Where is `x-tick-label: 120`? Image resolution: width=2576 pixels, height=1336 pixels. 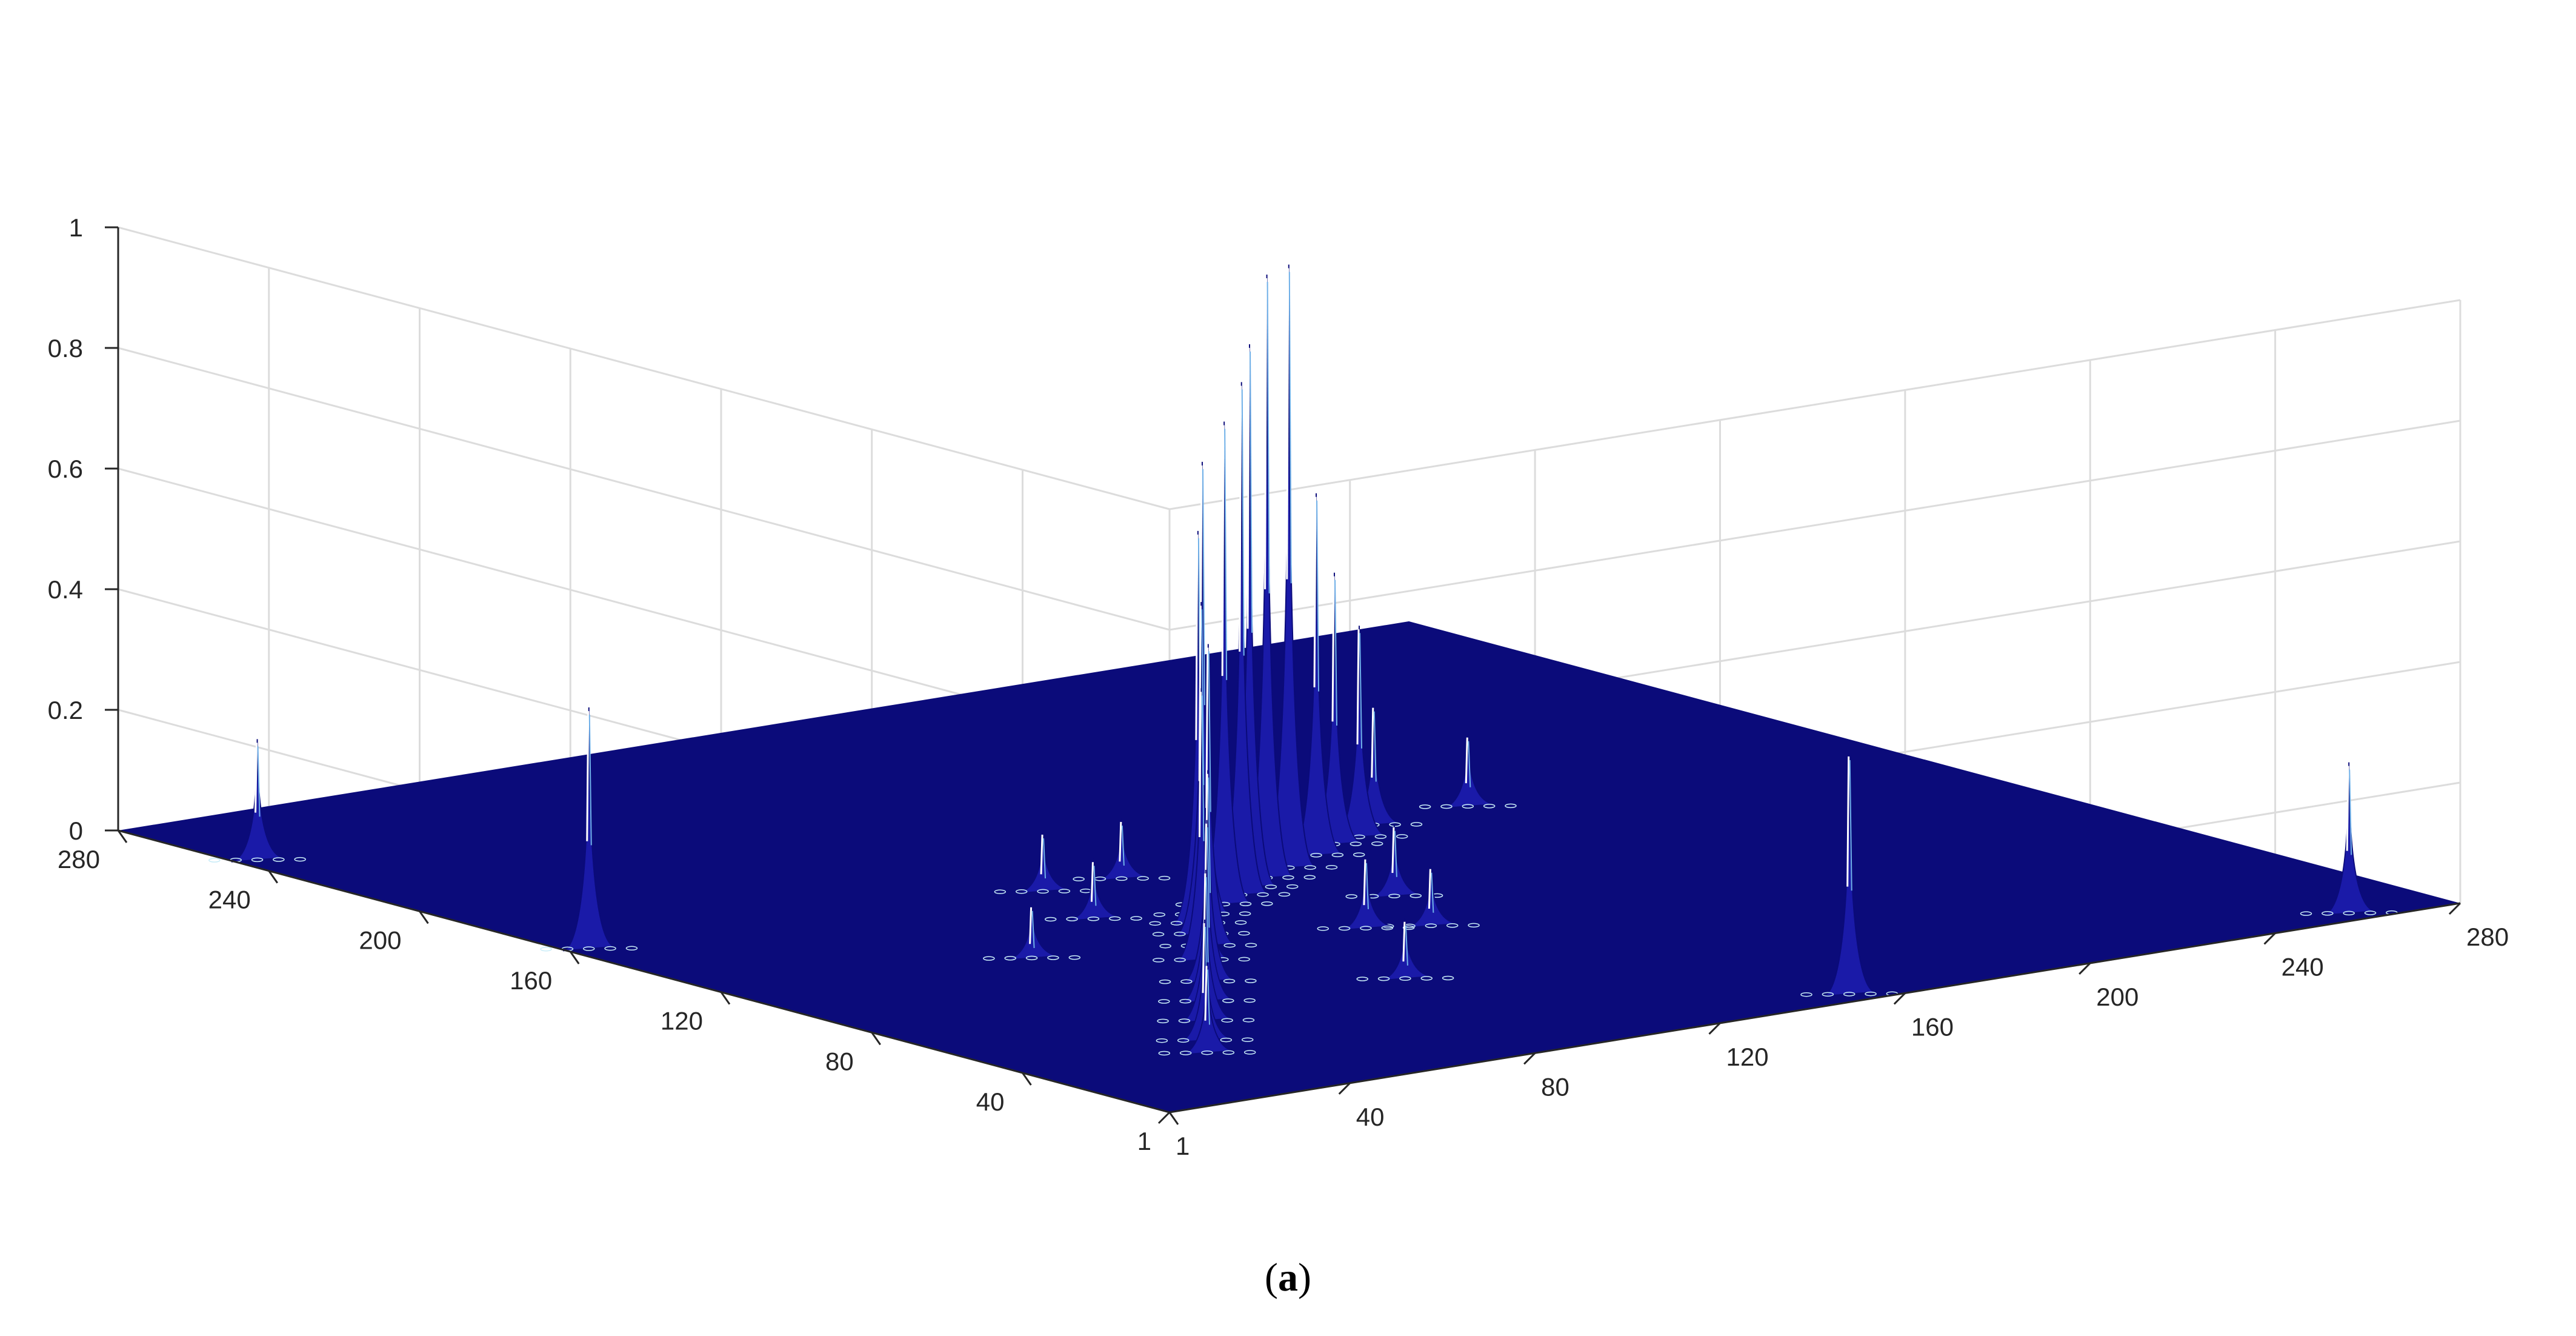 x-tick-label: 120 is located at coordinates (1747, 1057).